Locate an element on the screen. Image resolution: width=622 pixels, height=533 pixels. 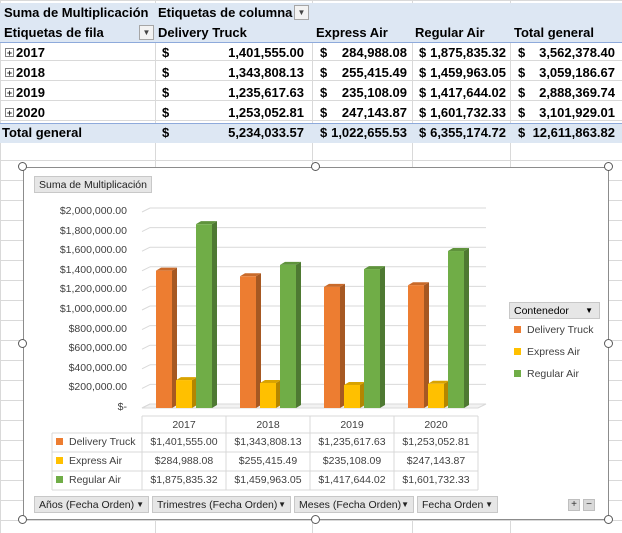
value-cell: $1,459,963.05 is located at coordinates (462, 73).